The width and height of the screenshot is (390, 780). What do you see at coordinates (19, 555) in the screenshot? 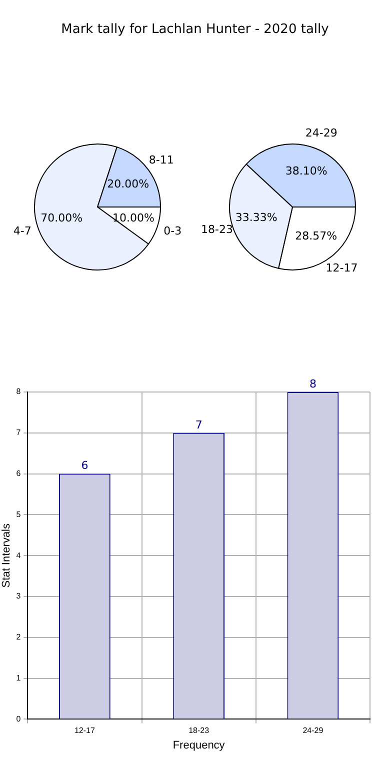
I see `y-tick-label: 4` at bounding box center [19, 555].